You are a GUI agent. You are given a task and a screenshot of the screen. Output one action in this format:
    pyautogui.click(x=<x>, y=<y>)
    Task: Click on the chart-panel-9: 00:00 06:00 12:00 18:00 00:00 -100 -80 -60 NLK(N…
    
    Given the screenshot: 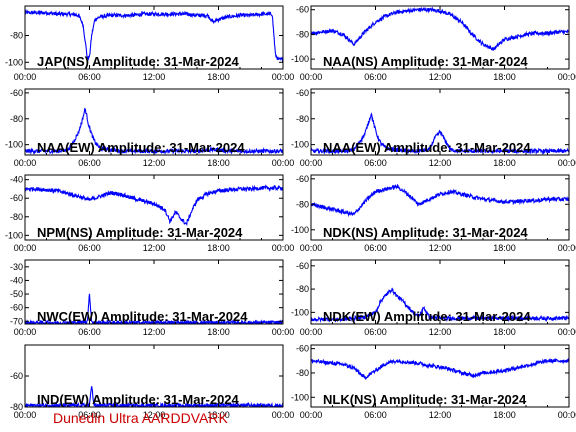 What is the action you would take?
    pyautogui.click(x=433, y=382)
    